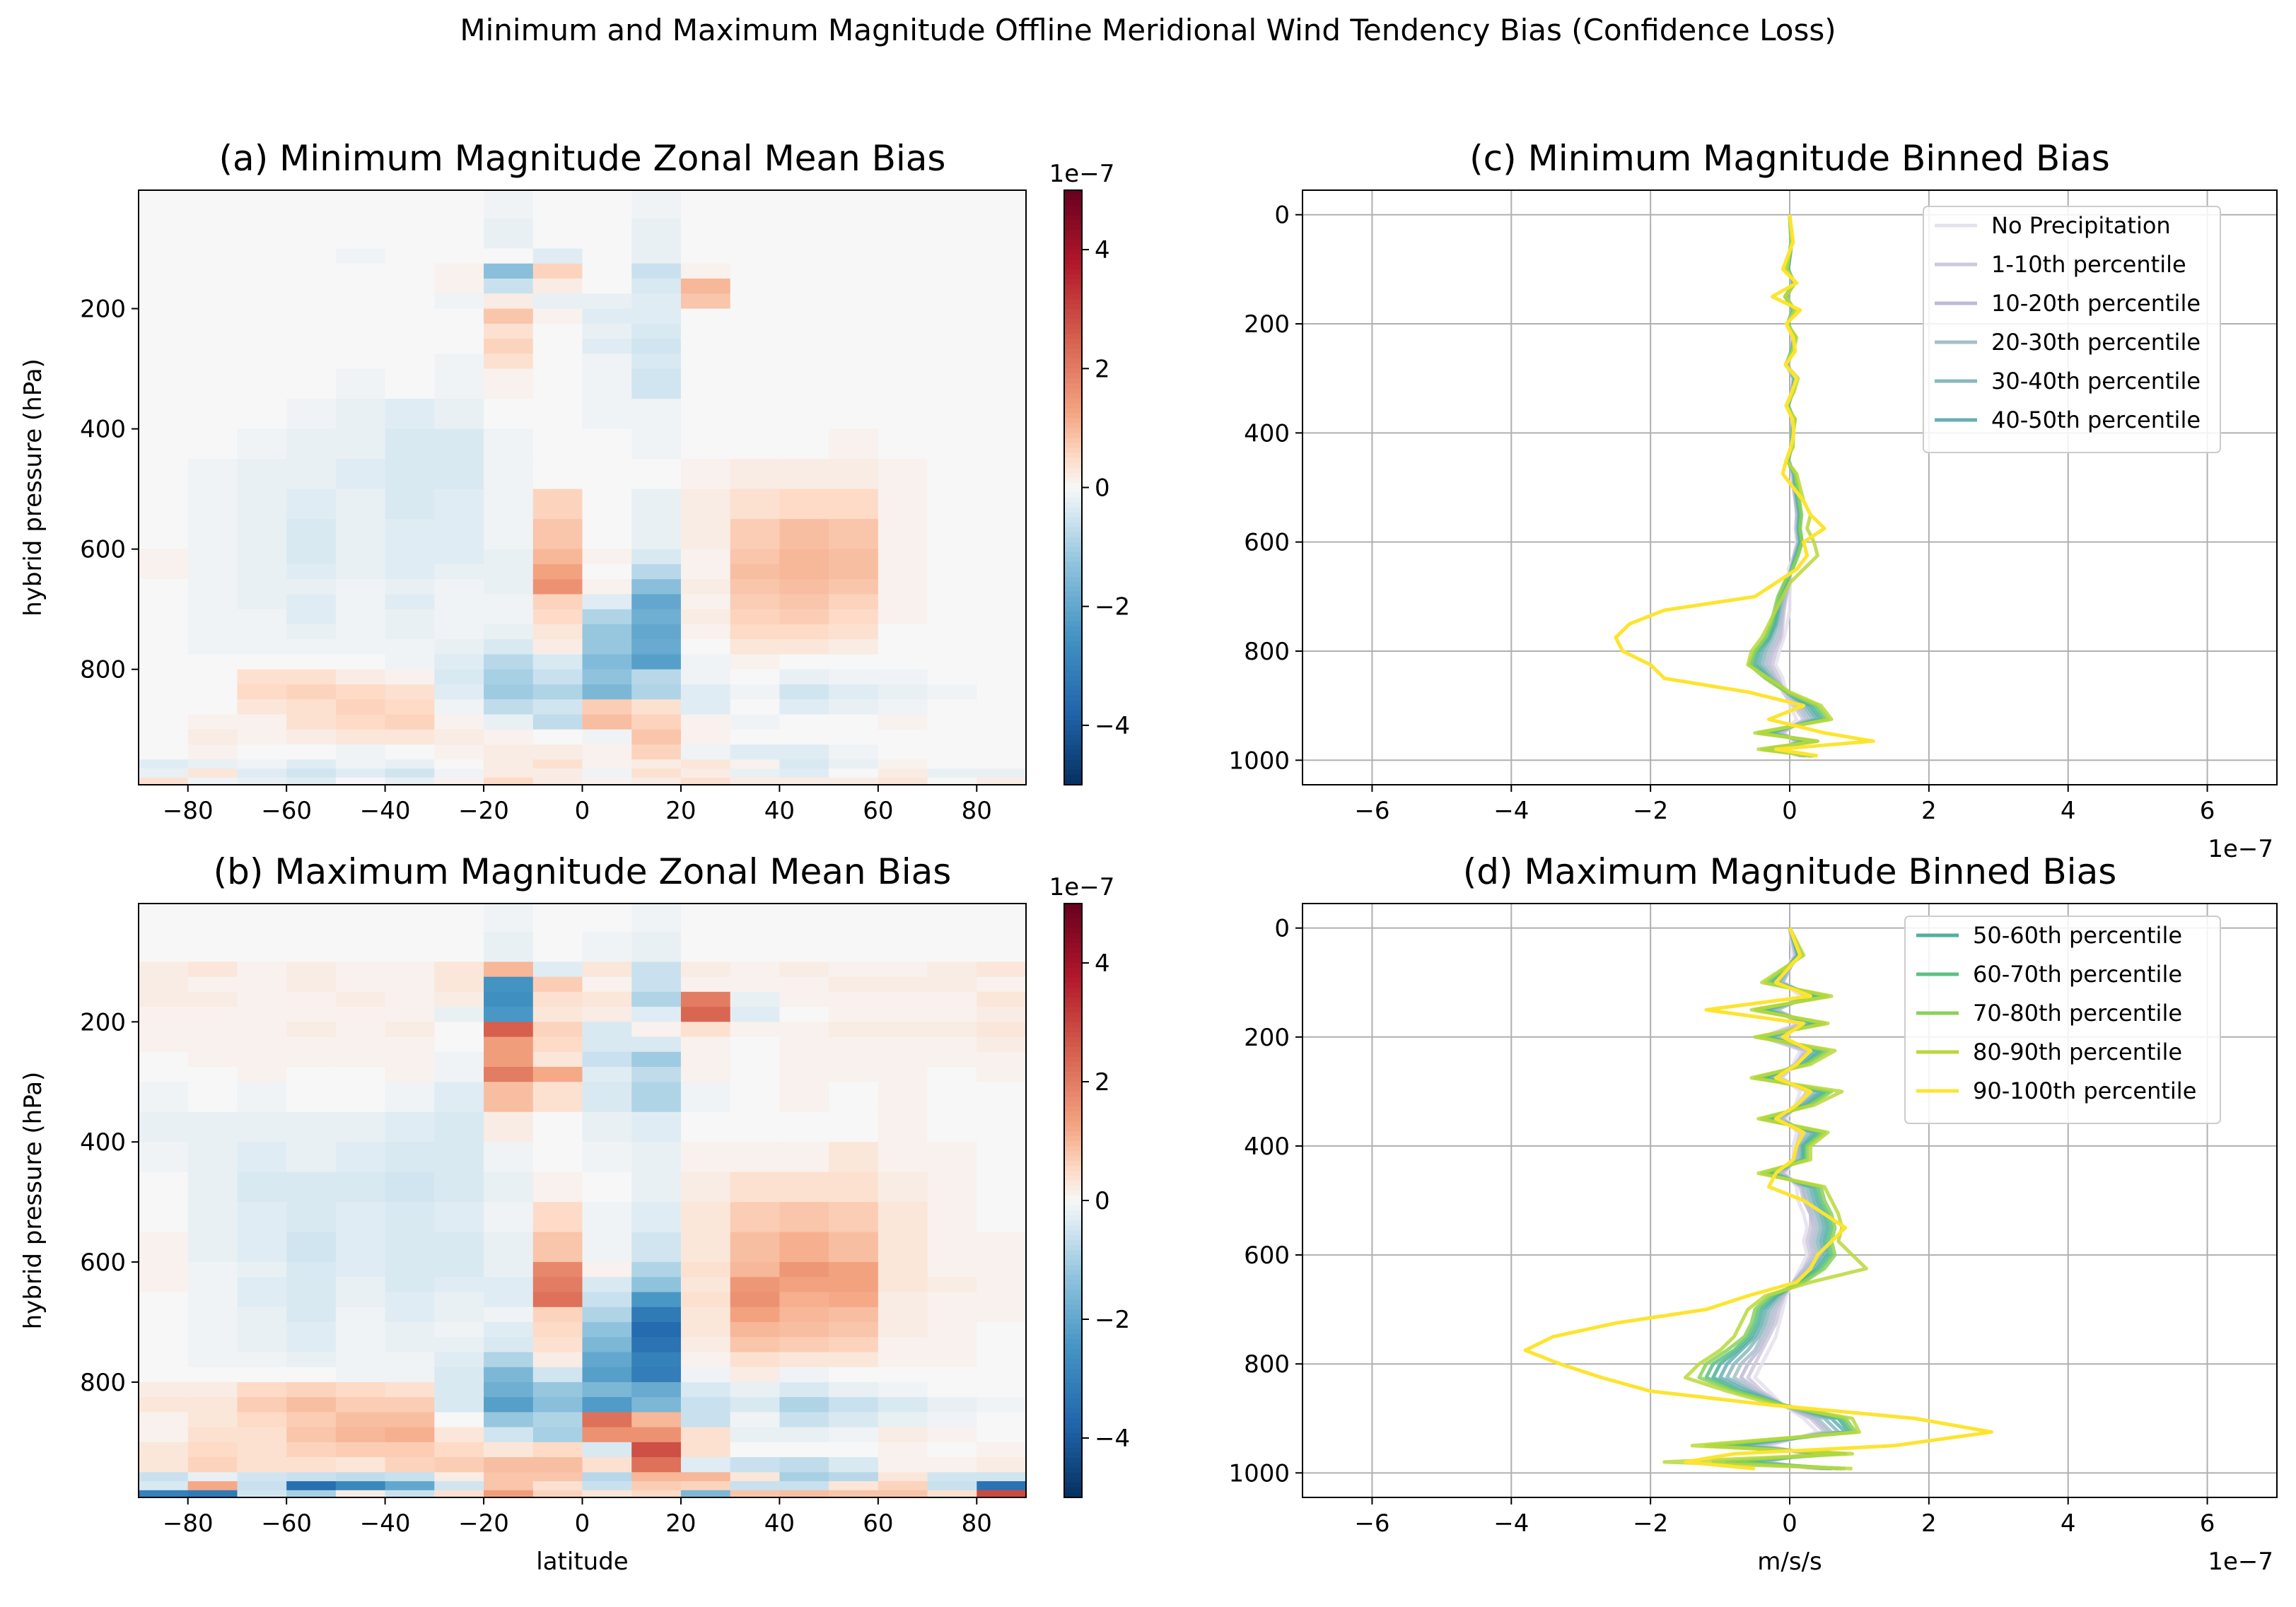  Describe the element at coordinates (103, 1383) in the screenshot. I see `y-tick-label: 800` at that location.